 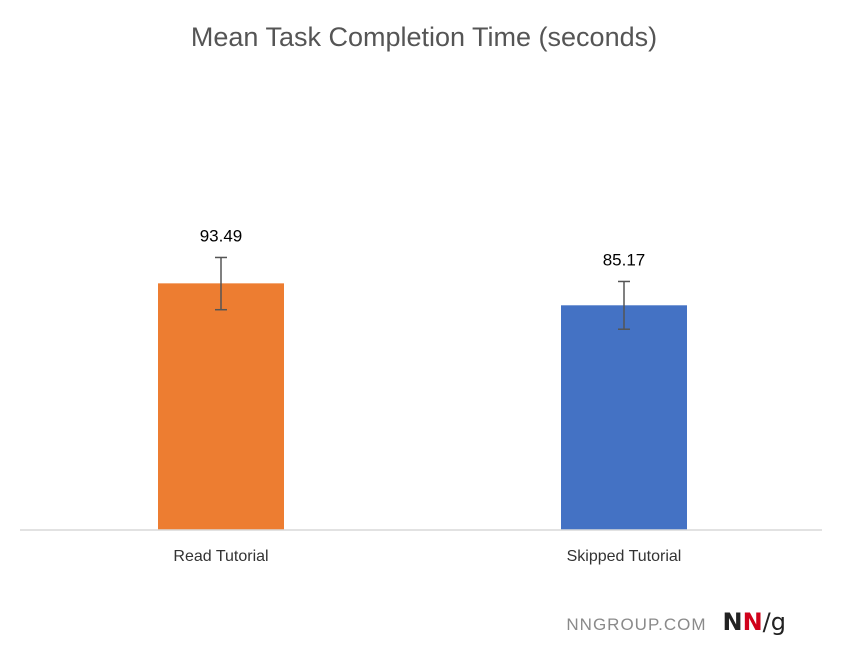 I want to click on chart-title: Mean Task Completion Time (seconds), so click(x=424, y=37).